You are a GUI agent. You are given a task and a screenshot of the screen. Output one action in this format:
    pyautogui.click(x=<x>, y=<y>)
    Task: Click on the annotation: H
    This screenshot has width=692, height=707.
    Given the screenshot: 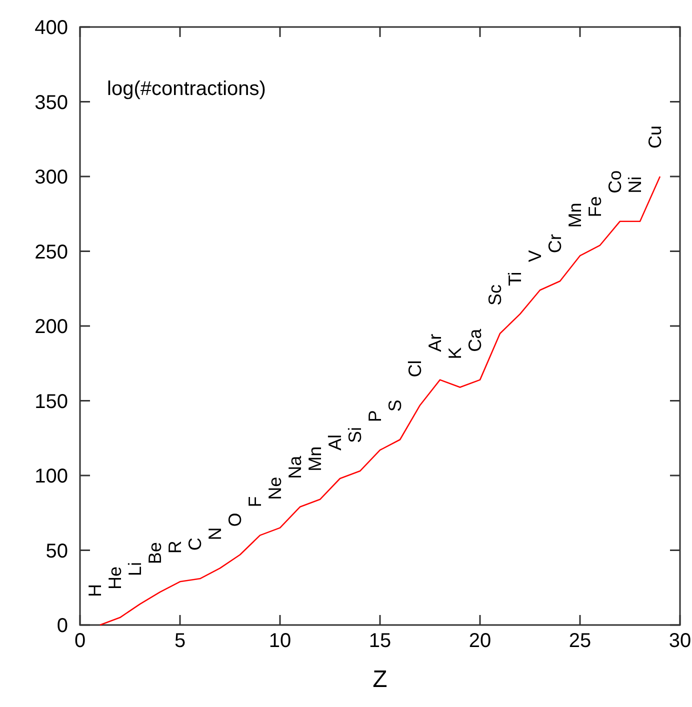 What is the action you would take?
    pyautogui.click(x=95, y=590)
    